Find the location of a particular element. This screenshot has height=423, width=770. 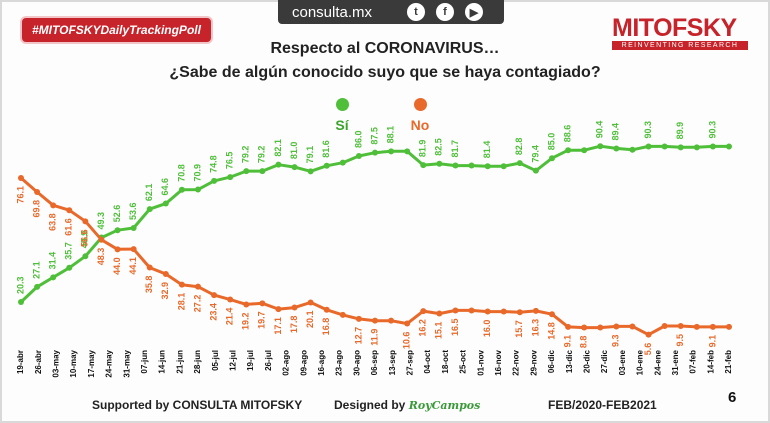

data-label-si: 70.9 is located at coordinates (197, 173).